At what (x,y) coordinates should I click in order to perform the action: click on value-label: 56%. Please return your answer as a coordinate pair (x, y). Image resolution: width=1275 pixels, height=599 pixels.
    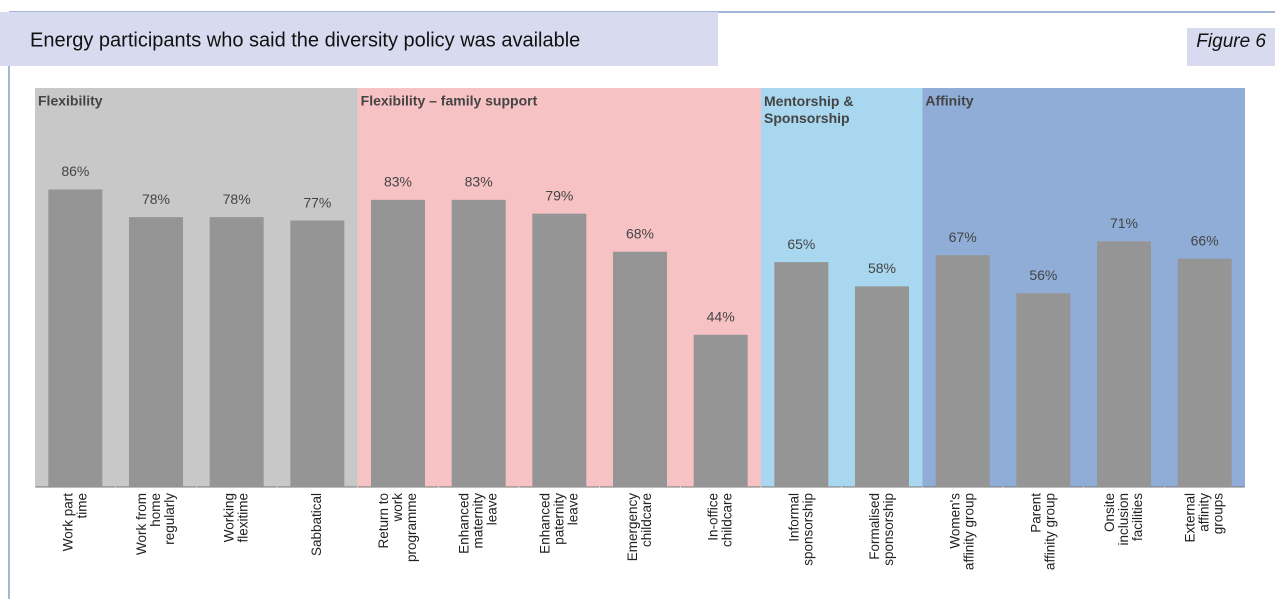
    Looking at the image, I should click on (1043, 275).